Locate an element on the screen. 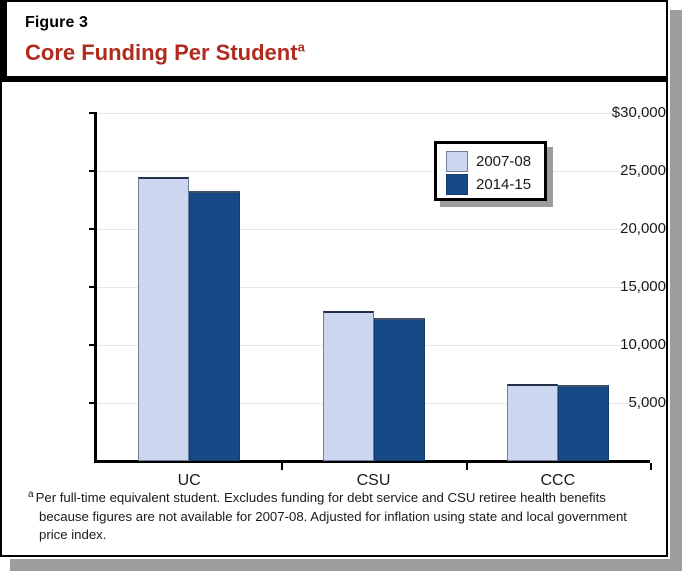 This screenshot has width=682, height=571. legend-box: 2007-08 2014-15 is located at coordinates (490, 171).